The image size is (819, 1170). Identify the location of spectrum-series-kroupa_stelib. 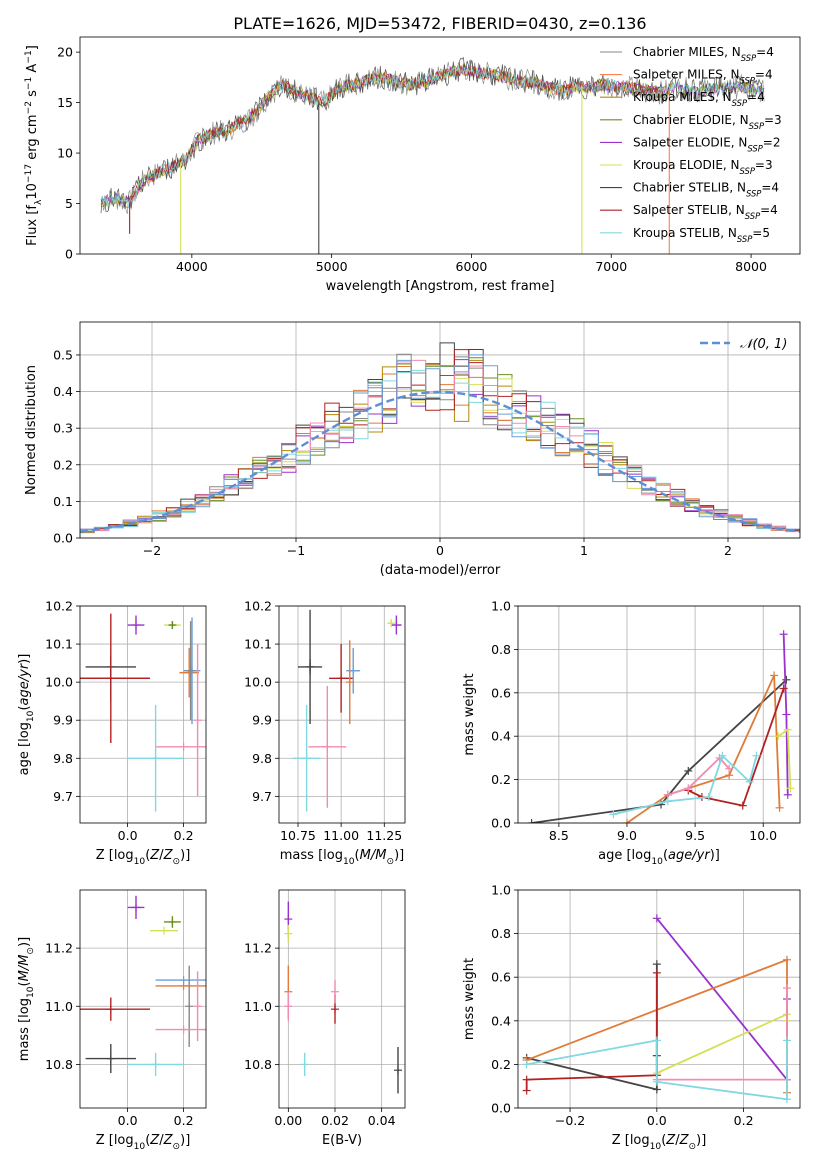
(432, 137).